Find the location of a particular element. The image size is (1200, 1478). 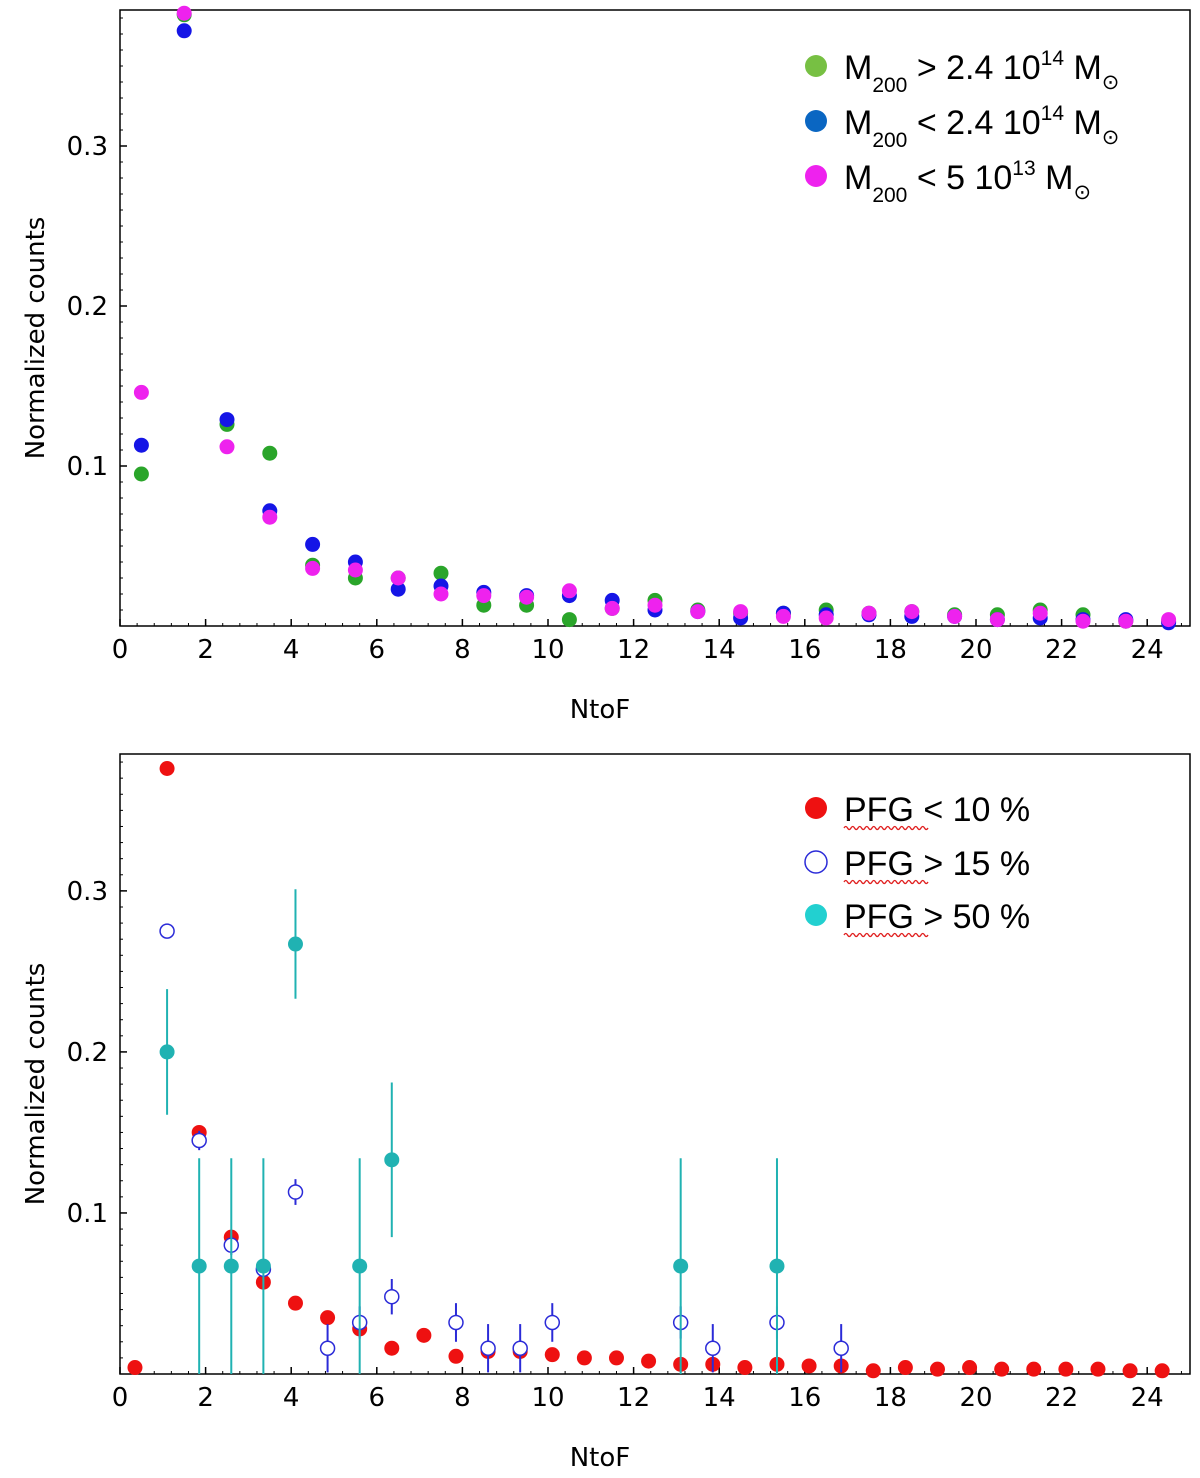

x-tick-label: 0 is located at coordinates (120, 650).